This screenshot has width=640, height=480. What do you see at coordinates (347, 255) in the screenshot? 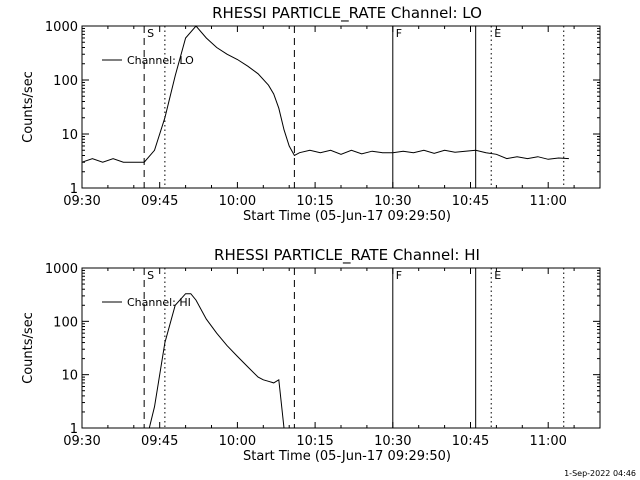
I see `chart-title: RHESSI PARTICLE_RATE Channel: HI` at bounding box center [347, 255].